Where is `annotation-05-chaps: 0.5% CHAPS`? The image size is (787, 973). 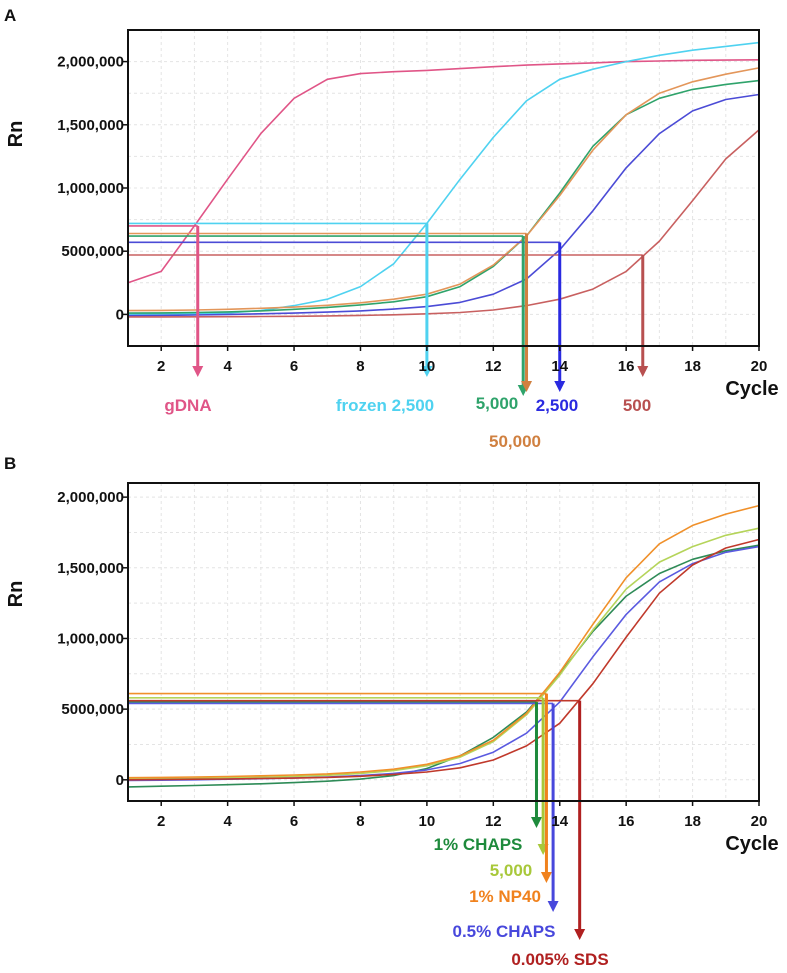 annotation-05-chaps: 0.5% CHAPS is located at coordinates (504, 931).